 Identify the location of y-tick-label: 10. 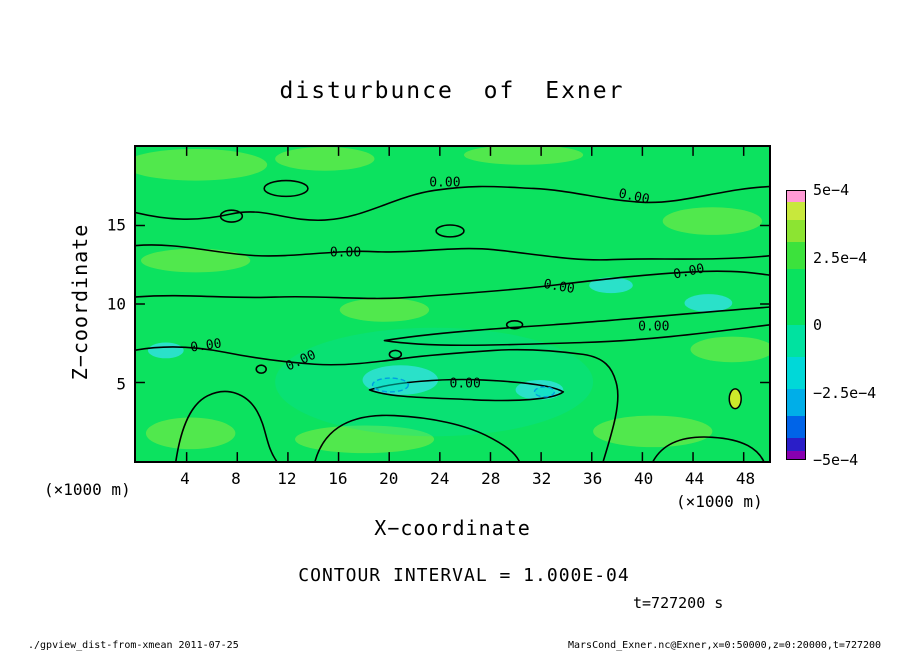
(116, 304).